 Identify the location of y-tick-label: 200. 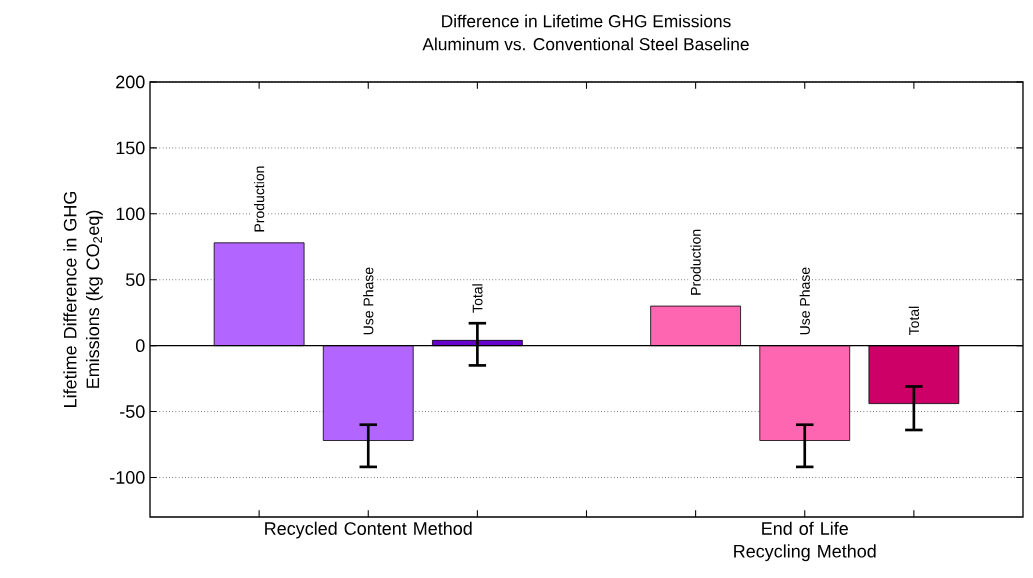
(130, 82).